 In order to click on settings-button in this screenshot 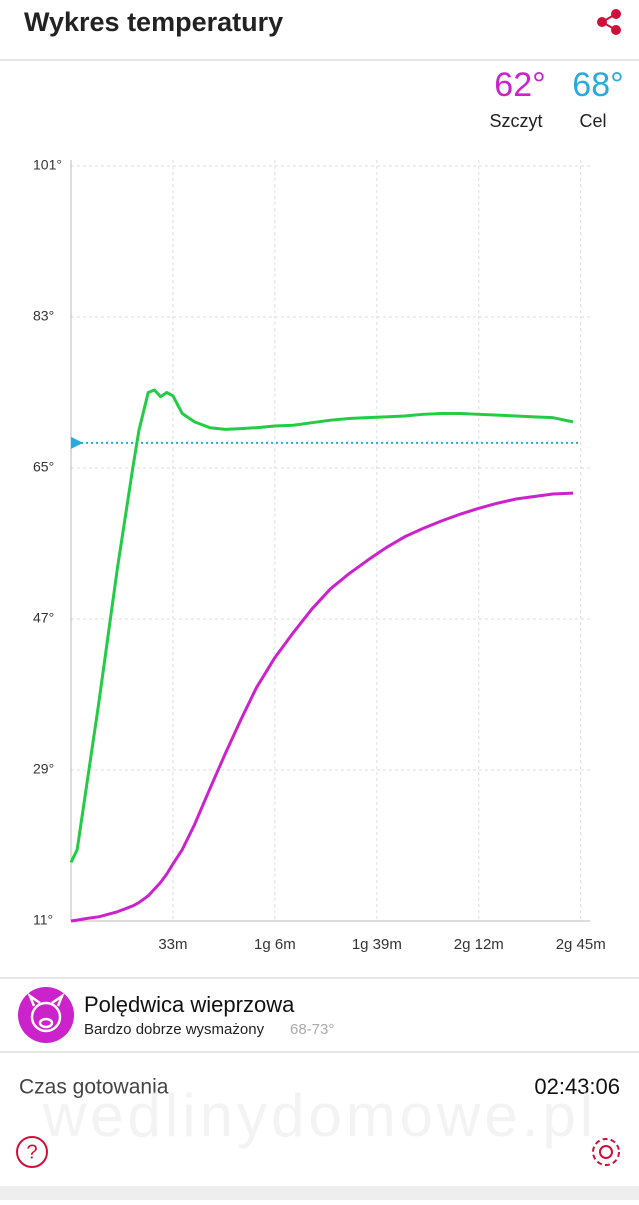, I will do `click(606, 1152)`.